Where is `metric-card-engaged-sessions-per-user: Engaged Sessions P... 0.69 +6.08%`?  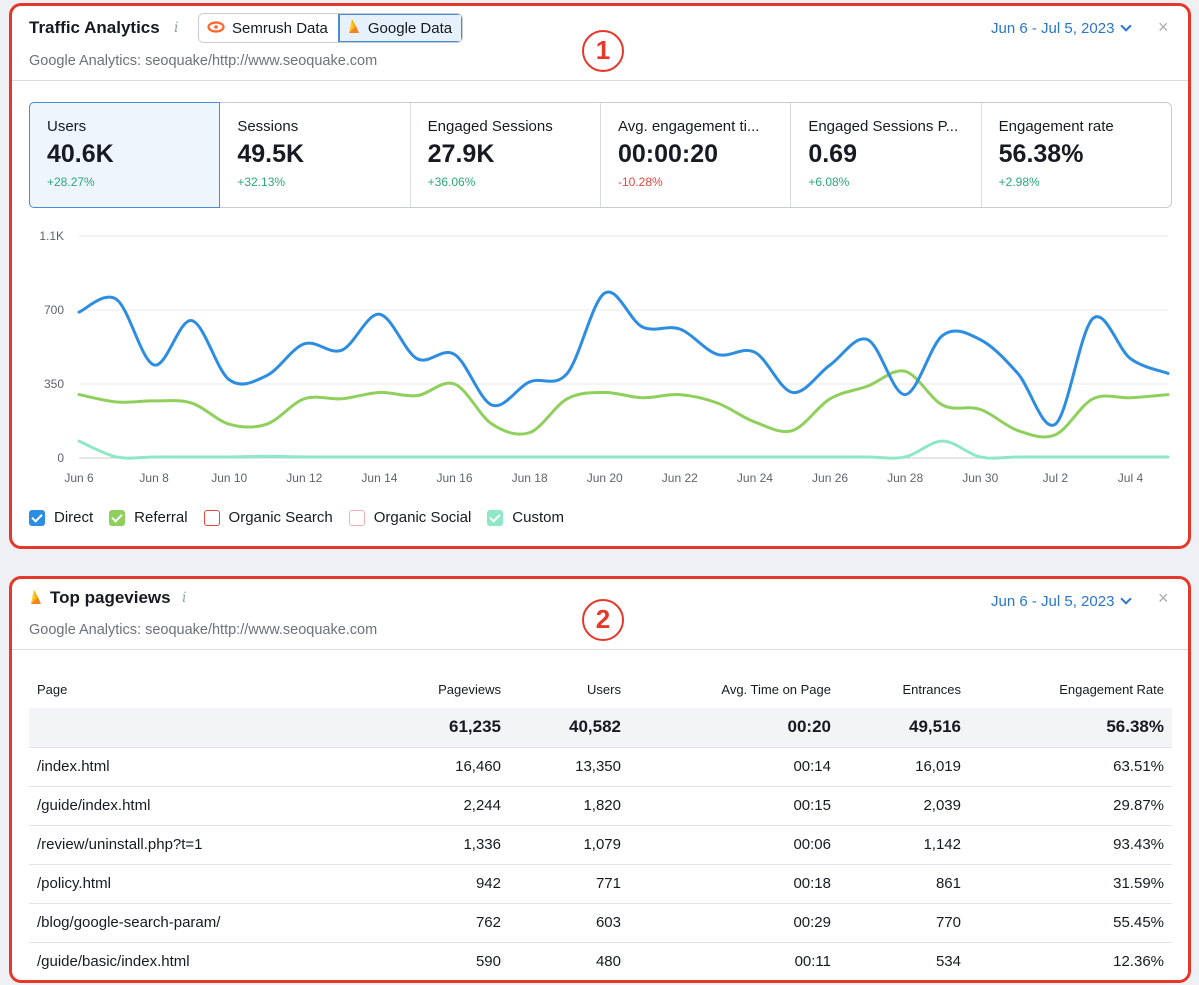 metric-card-engaged-sessions-per-user: Engaged Sessions P... 0.69 +6.08% is located at coordinates (886, 155).